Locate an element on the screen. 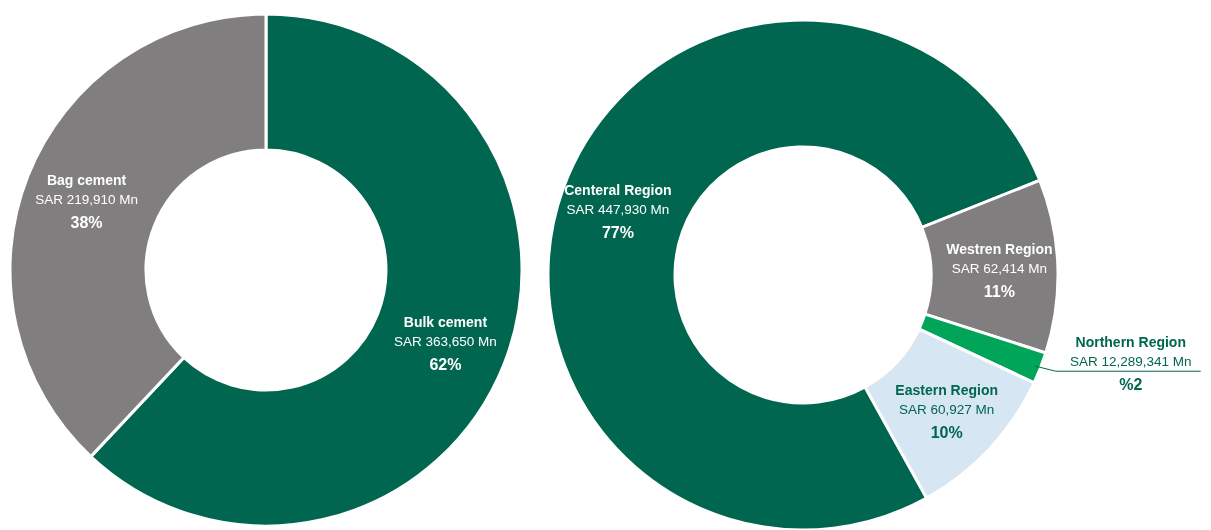  data-label: SAR 62,414 Mn 11% is located at coordinates (999, 281).